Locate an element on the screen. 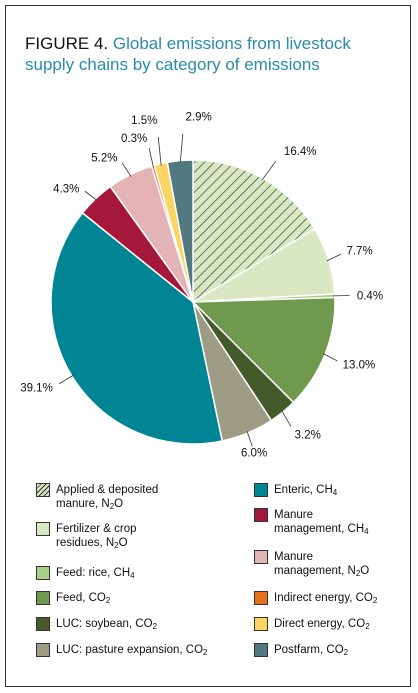 The height and width of the screenshot is (693, 418). figure-label: FIGURE 4. is located at coordinates (67, 43).